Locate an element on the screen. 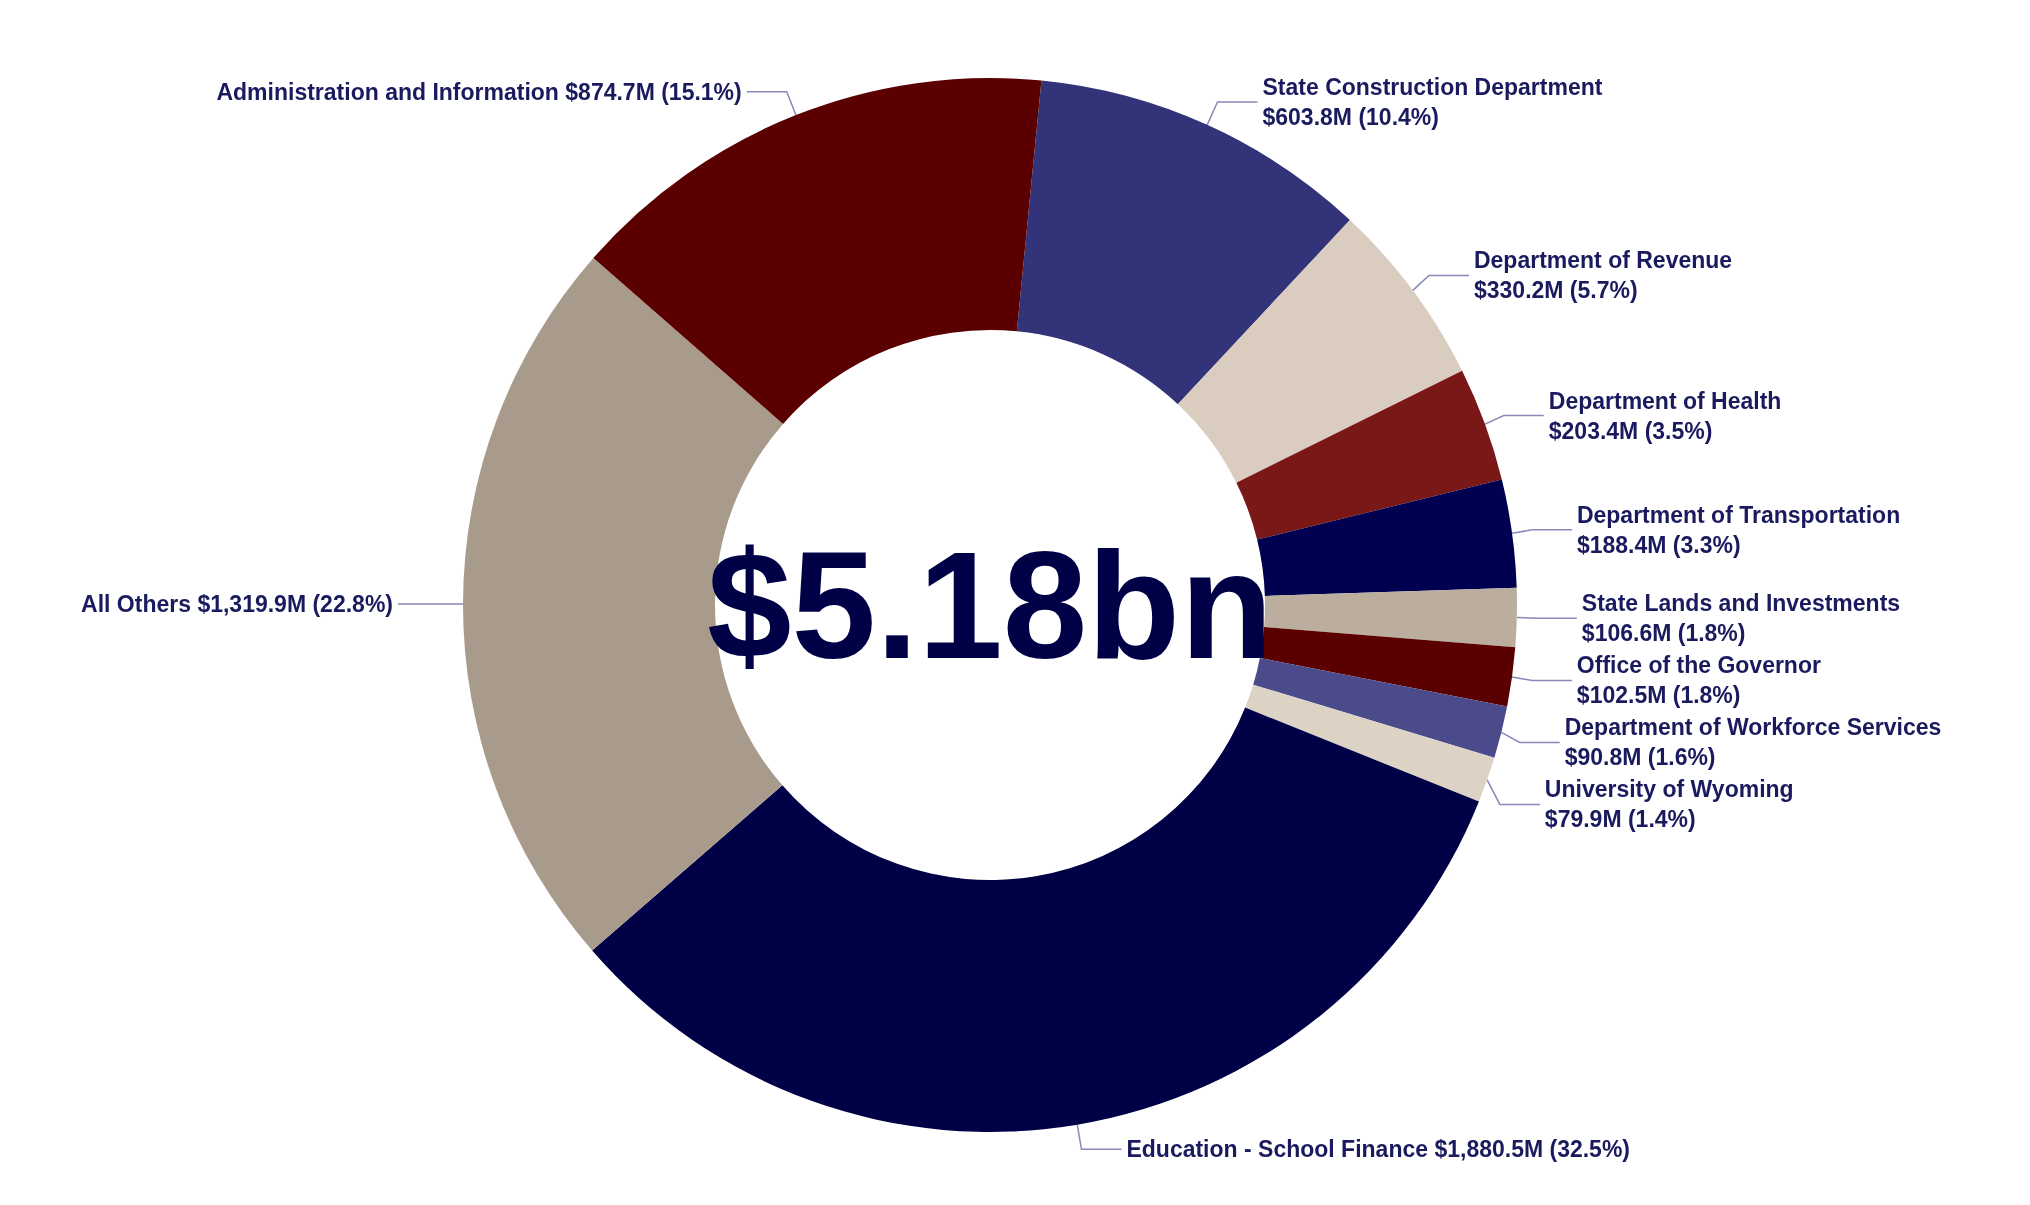 This screenshot has height=1205, width=2030. slice-label: Office of the Governor is located at coordinates (1698, 665).